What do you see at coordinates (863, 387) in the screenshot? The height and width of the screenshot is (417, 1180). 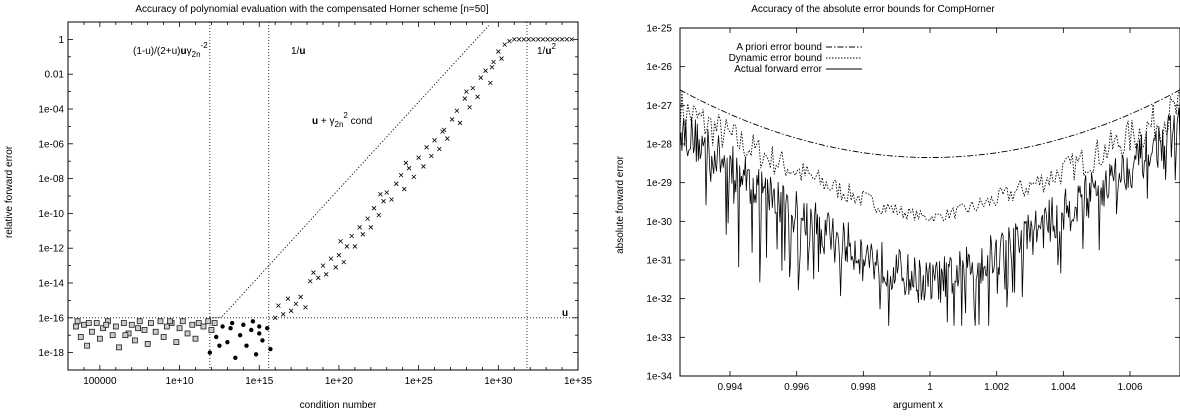 I see `x-tick-label: 0.998` at bounding box center [863, 387].